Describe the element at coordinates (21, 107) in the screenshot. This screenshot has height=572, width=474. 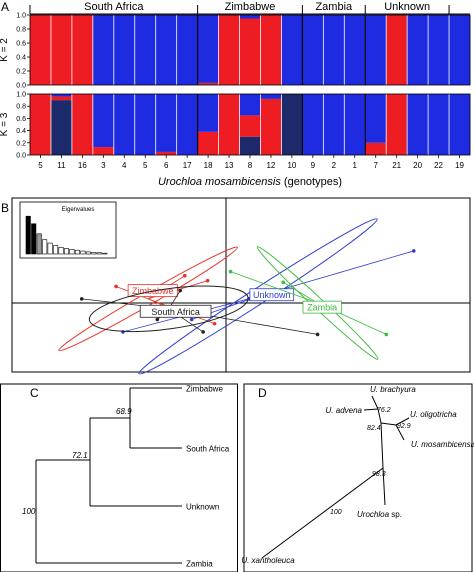
I see `y-tick-label: 0.8` at that location.